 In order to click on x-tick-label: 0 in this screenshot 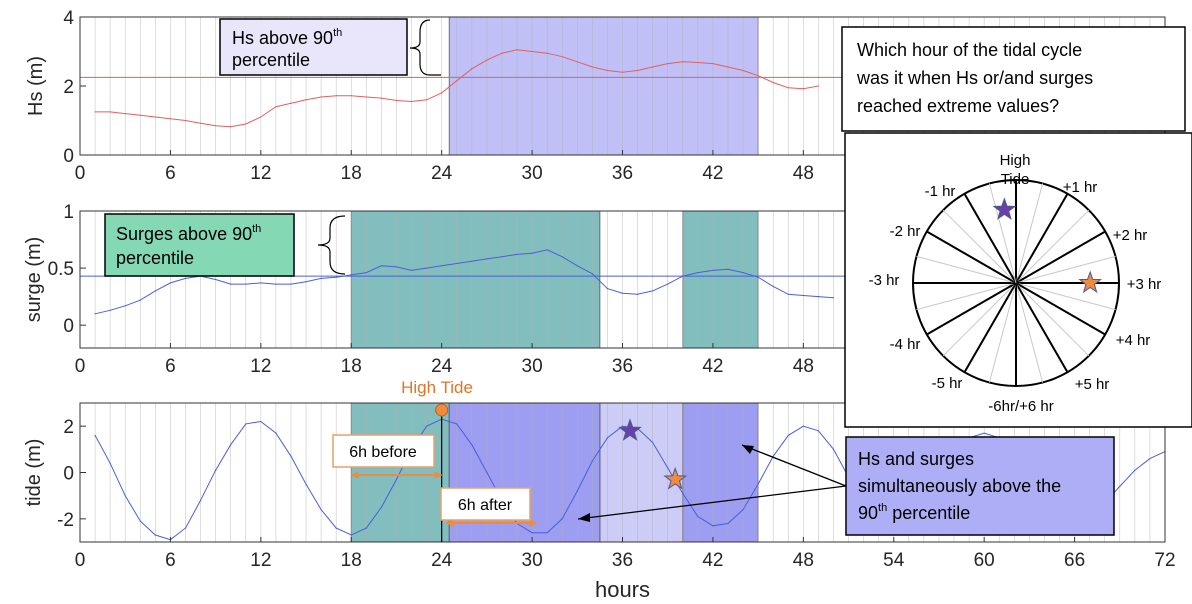, I will do `click(80, 366)`.